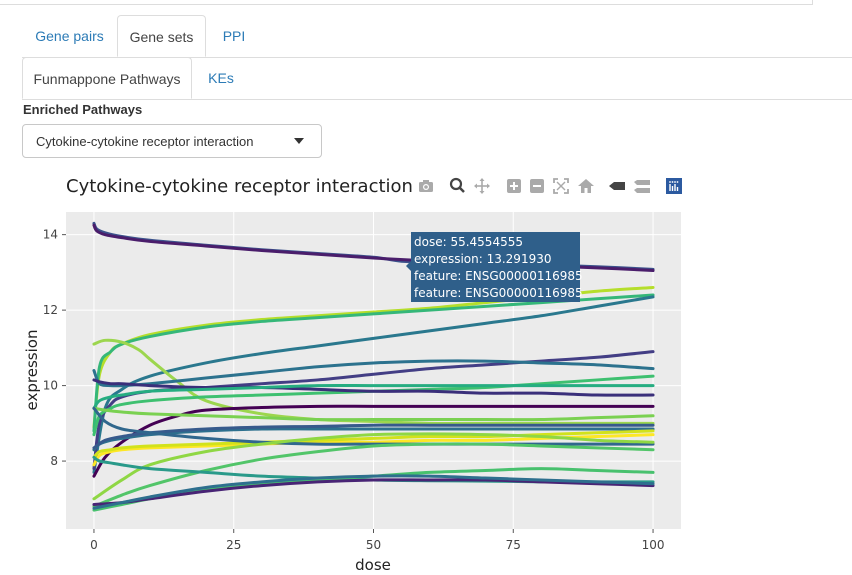 The width and height of the screenshot is (852, 575). I want to click on zoom-in-icon, so click(514, 186).